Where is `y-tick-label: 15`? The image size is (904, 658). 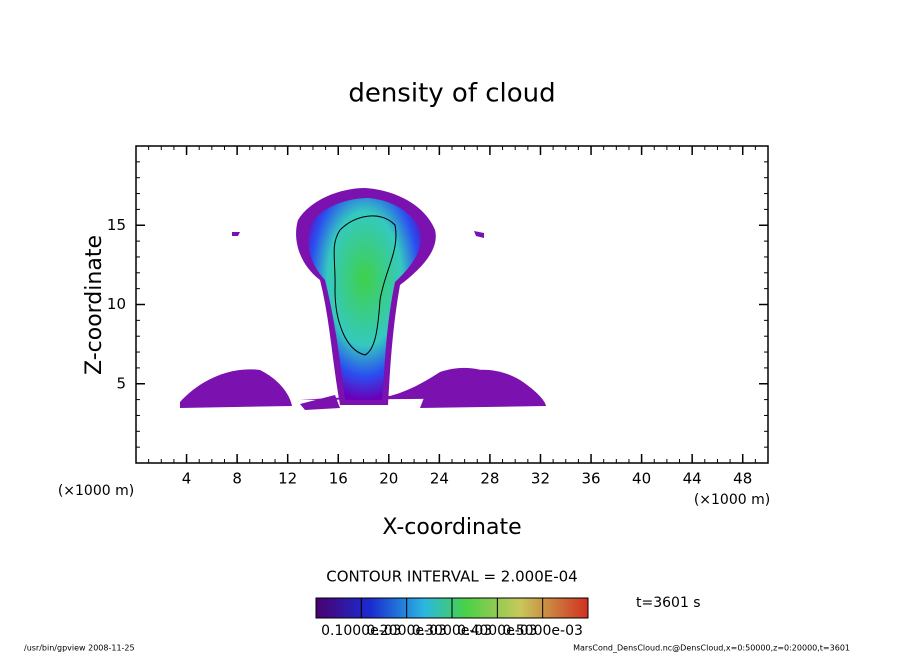
y-tick-label: 15 is located at coordinates (116, 225).